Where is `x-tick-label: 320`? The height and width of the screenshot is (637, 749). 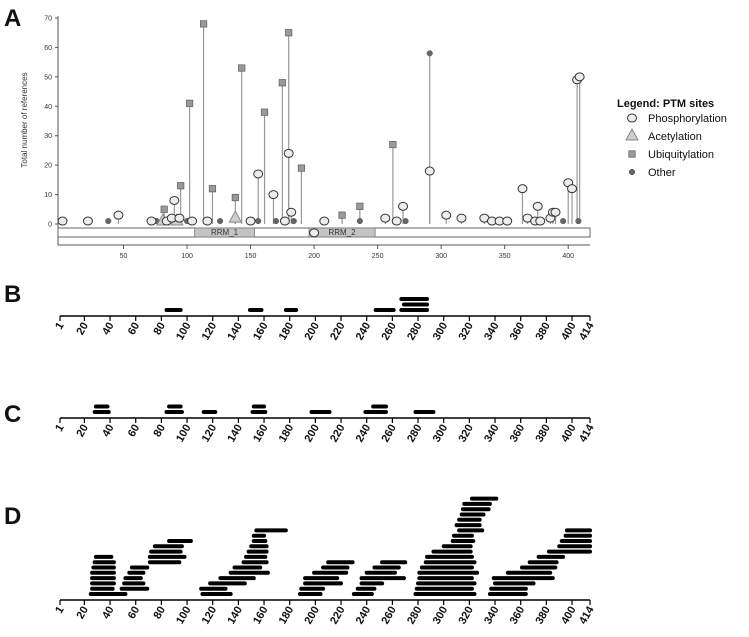
x-tick-label: 320 is located at coordinates (466, 332).